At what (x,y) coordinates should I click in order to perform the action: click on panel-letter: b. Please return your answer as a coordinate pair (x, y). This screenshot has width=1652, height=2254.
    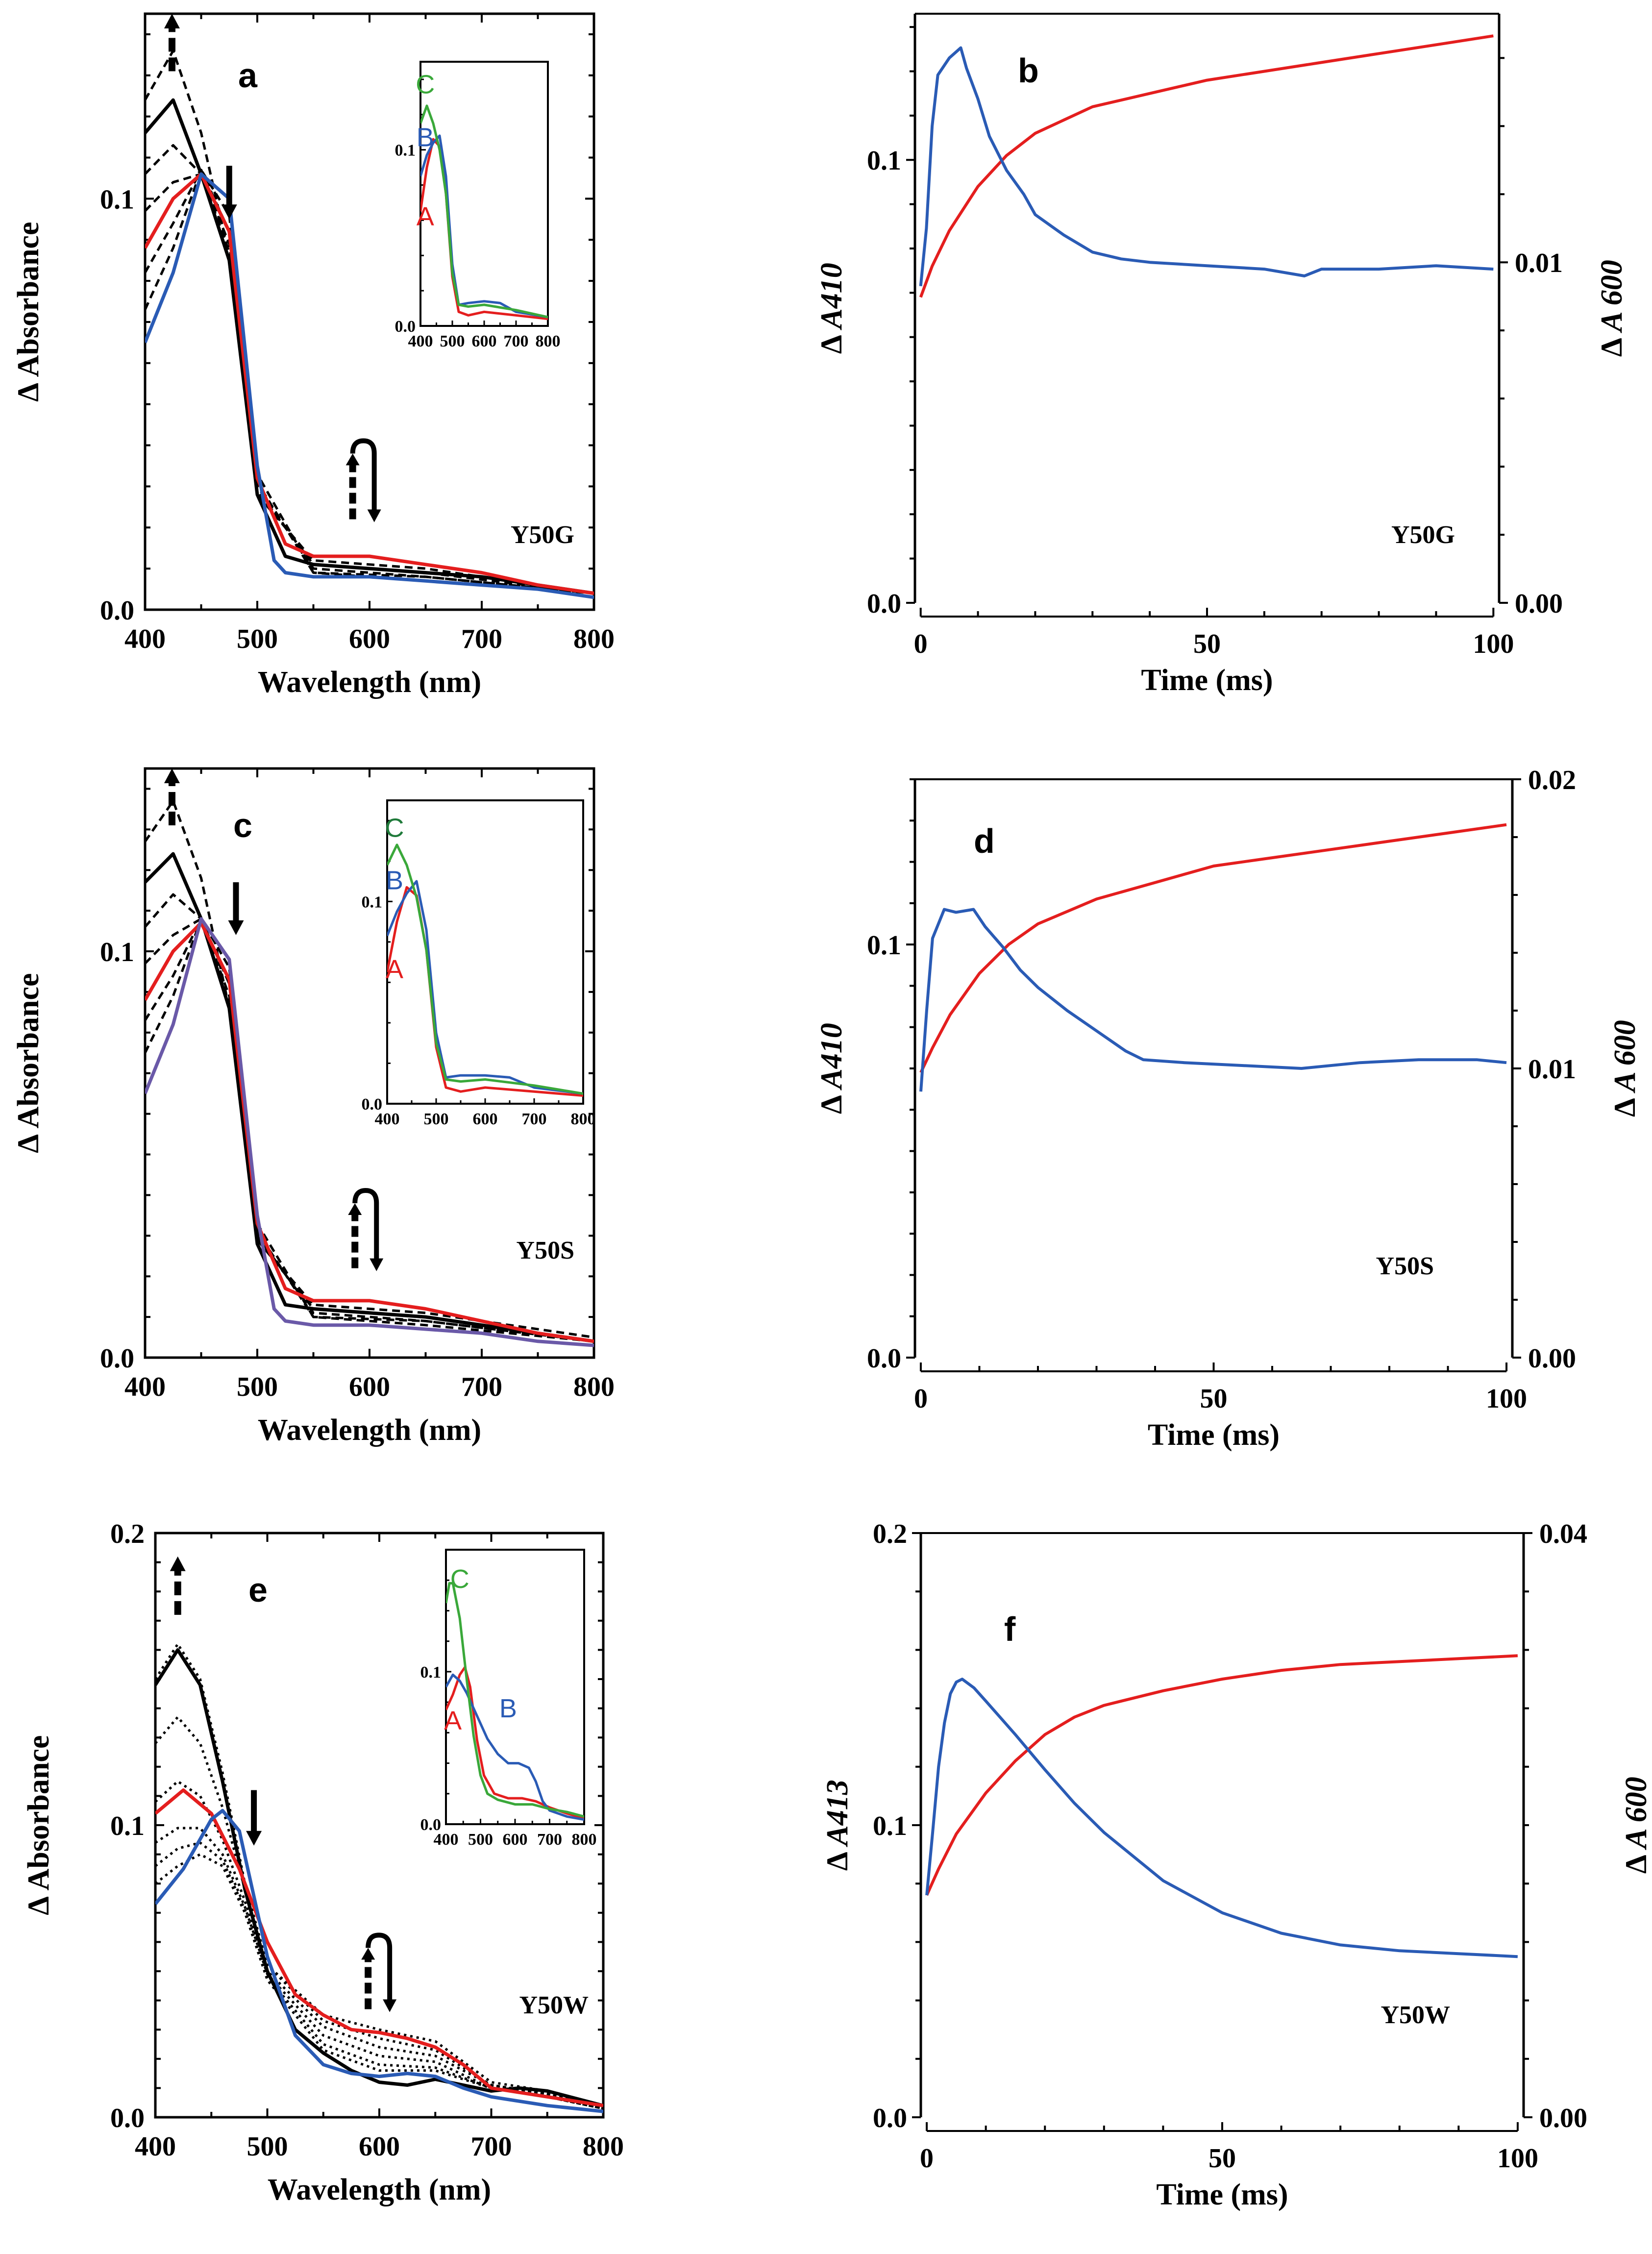
    Looking at the image, I should click on (1028, 70).